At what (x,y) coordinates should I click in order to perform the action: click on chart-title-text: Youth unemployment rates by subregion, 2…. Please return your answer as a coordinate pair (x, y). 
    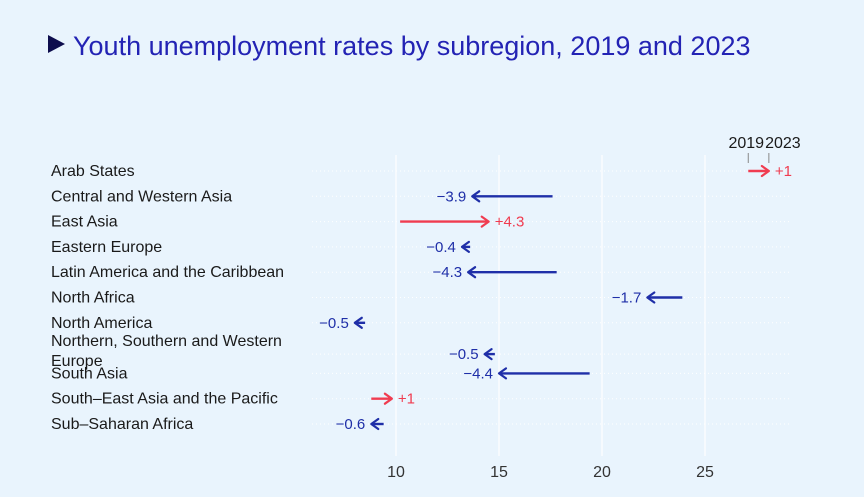
    Looking at the image, I should click on (412, 46).